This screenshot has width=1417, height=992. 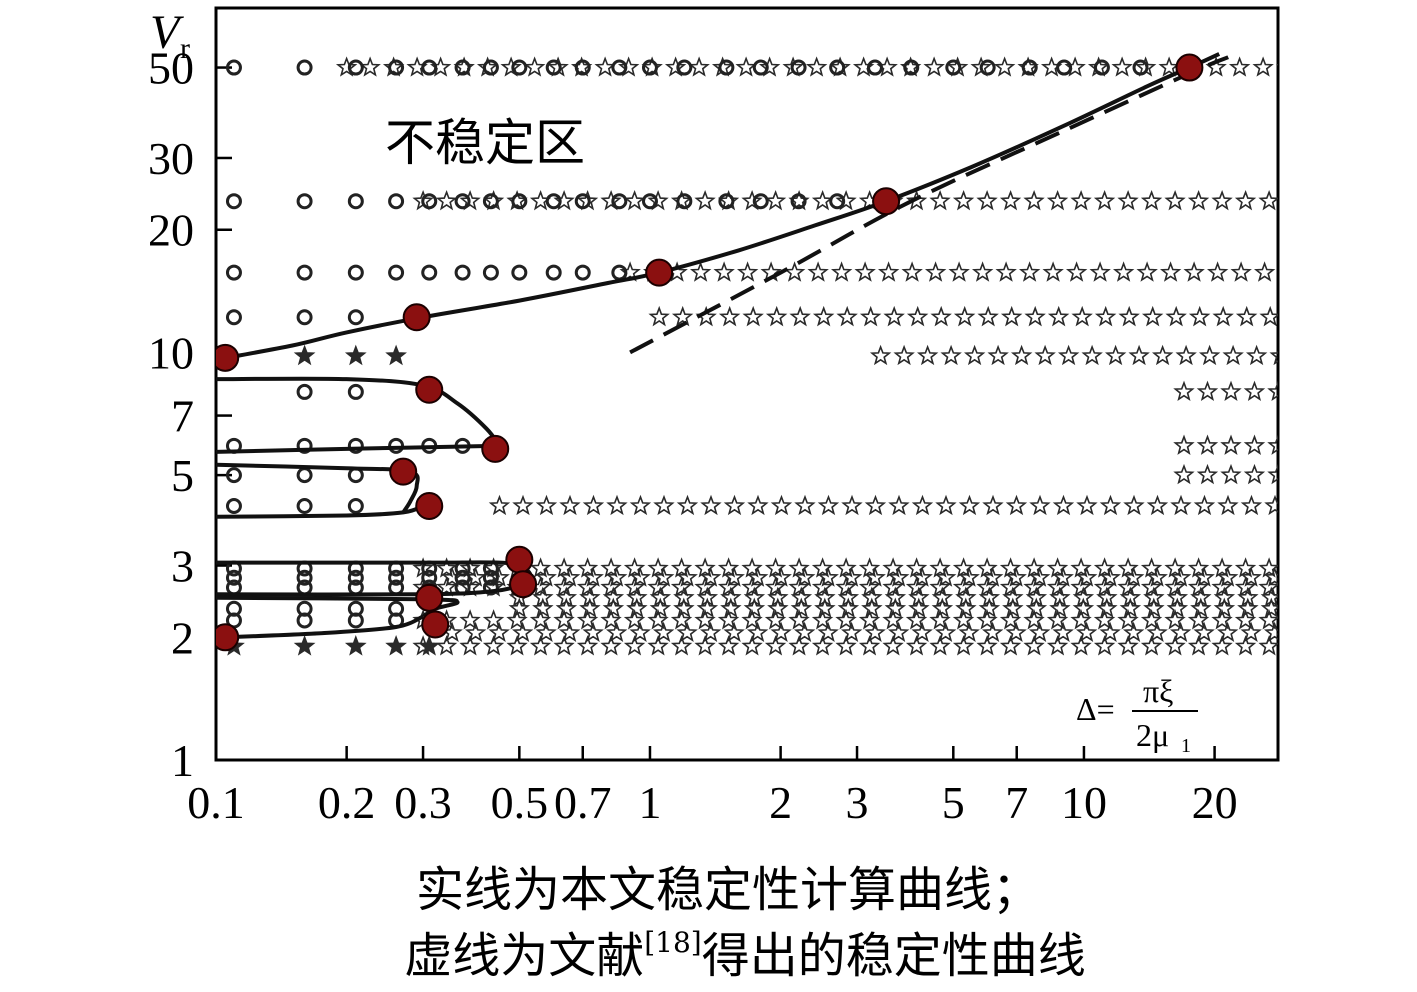 What do you see at coordinates (1186, 746) in the screenshot?
I see `formula-denominator-subscript: 1` at bounding box center [1186, 746].